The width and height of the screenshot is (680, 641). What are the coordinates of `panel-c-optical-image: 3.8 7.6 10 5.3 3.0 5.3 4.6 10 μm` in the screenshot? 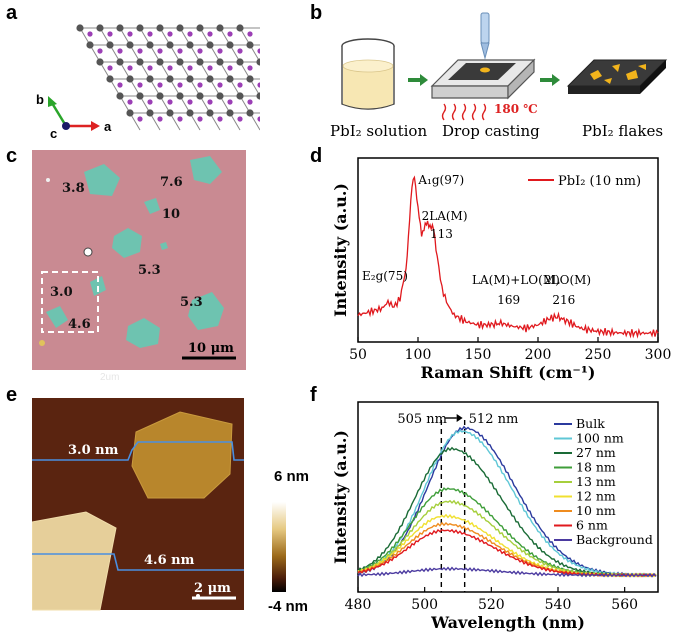 It's located at (139, 260).